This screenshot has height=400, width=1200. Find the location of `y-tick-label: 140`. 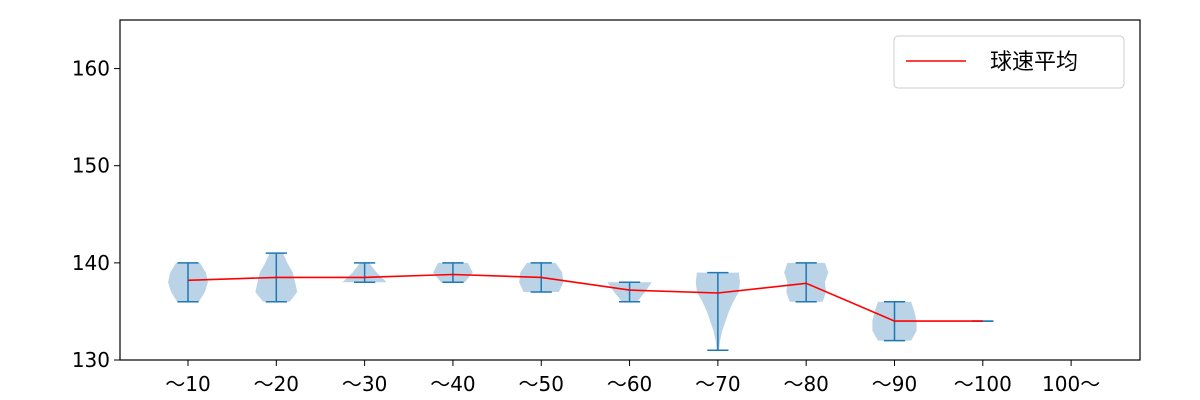

y-tick-label: 140 is located at coordinates (91, 263).